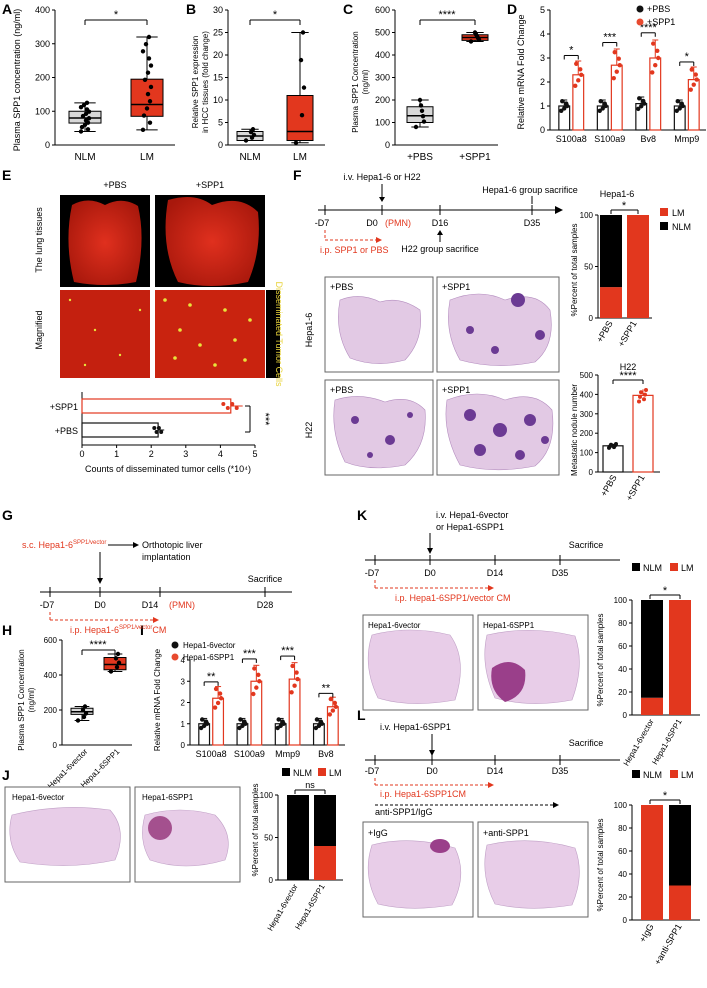  I want to click on stack-Hepa1-6vector-NLM, so click(298, 837).